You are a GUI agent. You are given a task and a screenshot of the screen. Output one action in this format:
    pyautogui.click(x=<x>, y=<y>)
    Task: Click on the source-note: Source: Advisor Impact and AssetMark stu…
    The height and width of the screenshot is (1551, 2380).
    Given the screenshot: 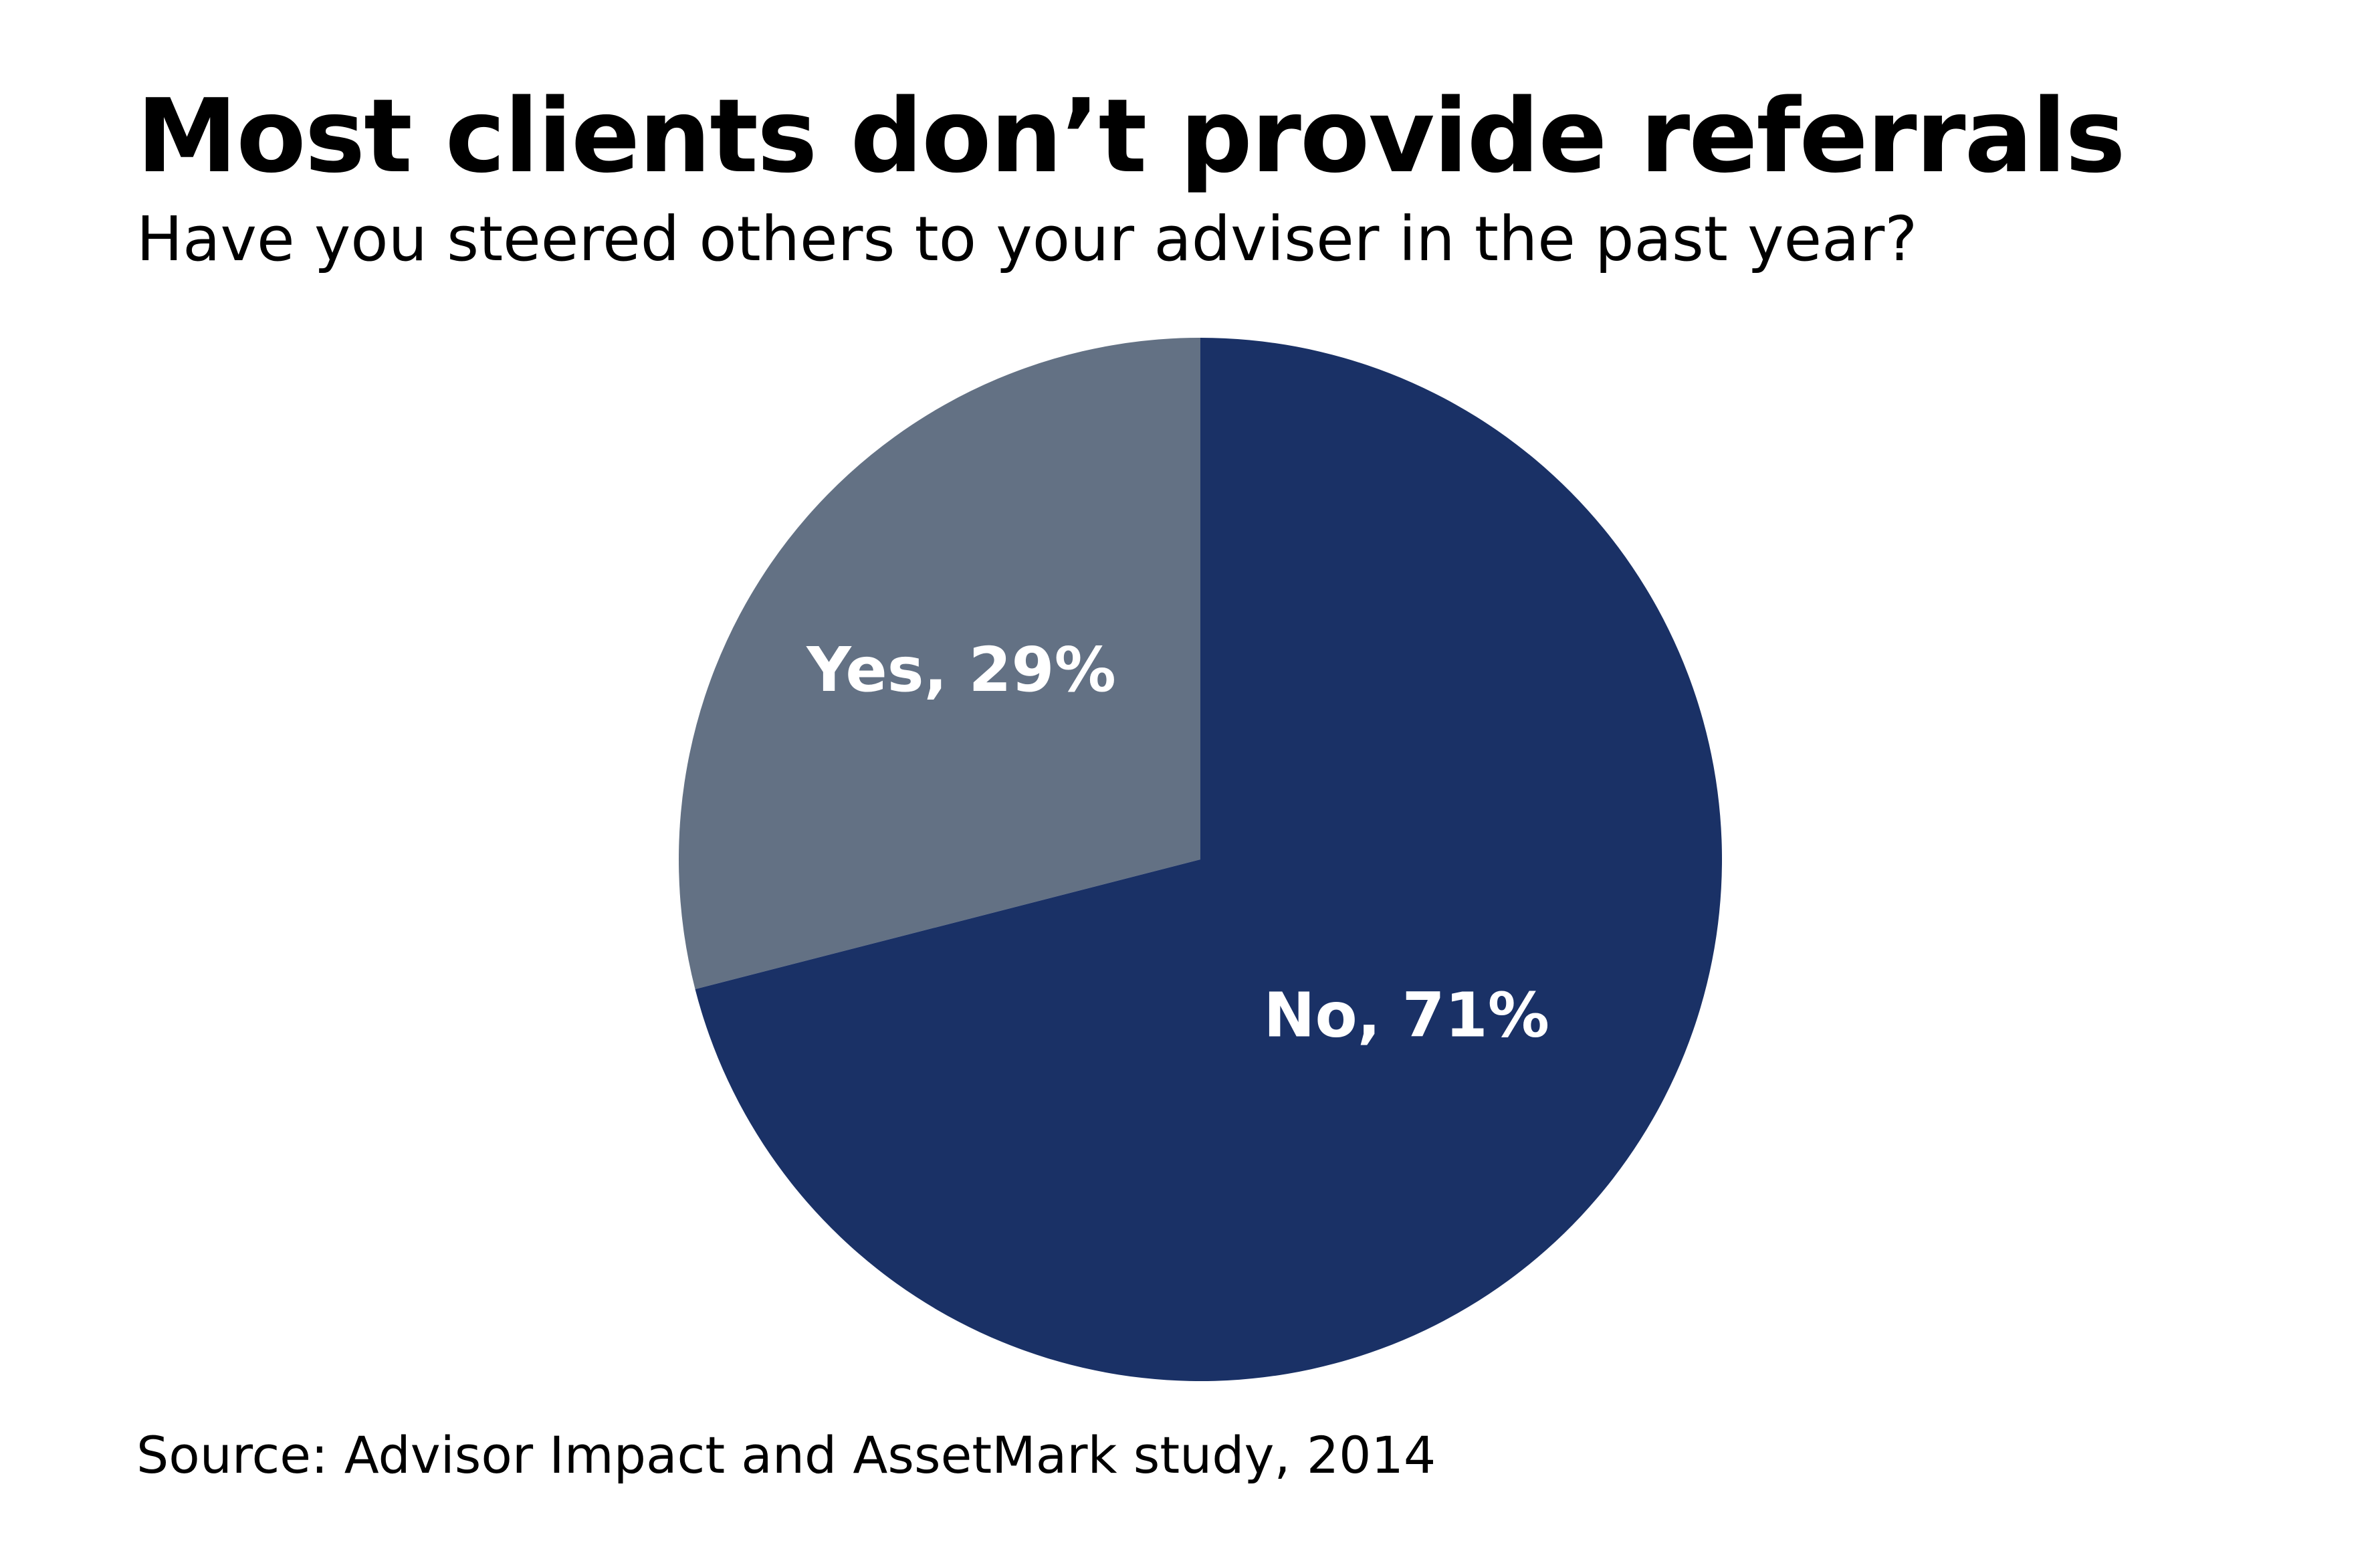 What is the action you would take?
    pyautogui.click(x=786, y=1455)
    